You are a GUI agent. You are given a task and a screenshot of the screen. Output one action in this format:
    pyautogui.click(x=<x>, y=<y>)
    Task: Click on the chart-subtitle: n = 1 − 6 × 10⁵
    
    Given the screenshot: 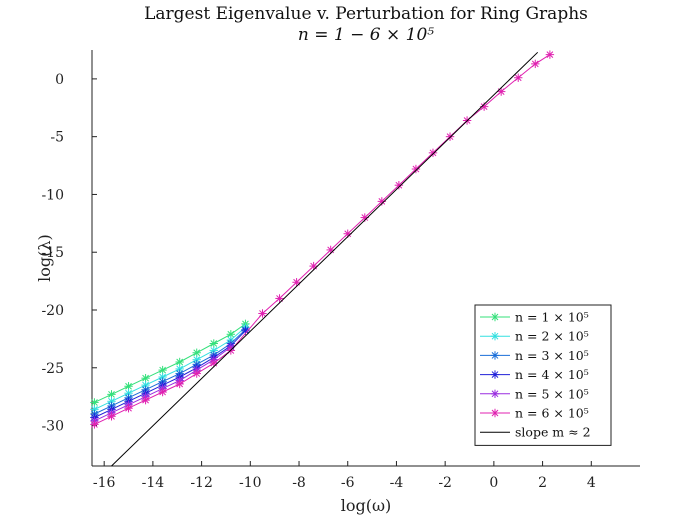 What is the action you would take?
    pyautogui.click(x=366, y=35)
    